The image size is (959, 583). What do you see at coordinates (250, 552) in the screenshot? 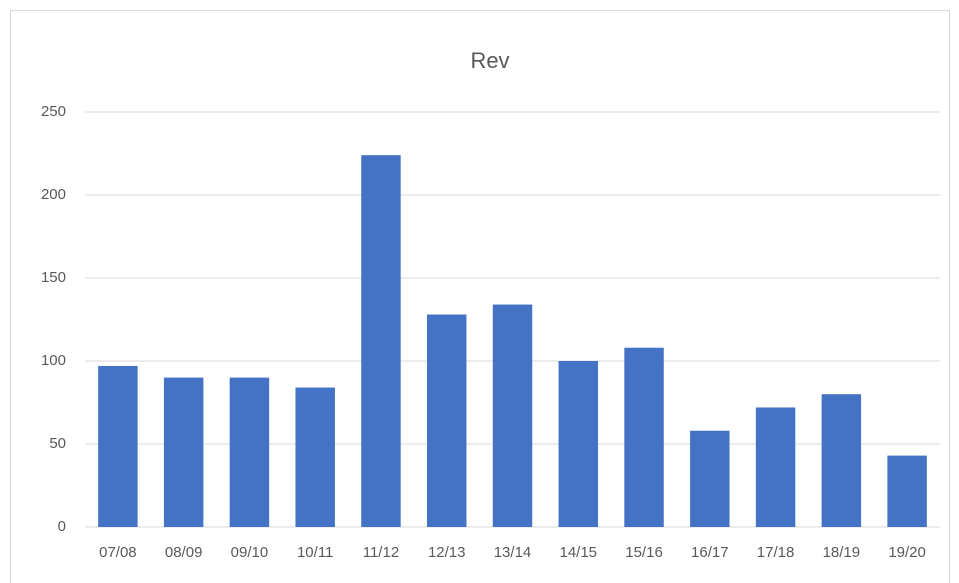
I see `x-tick-label: 09/10` at bounding box center [250, 552].